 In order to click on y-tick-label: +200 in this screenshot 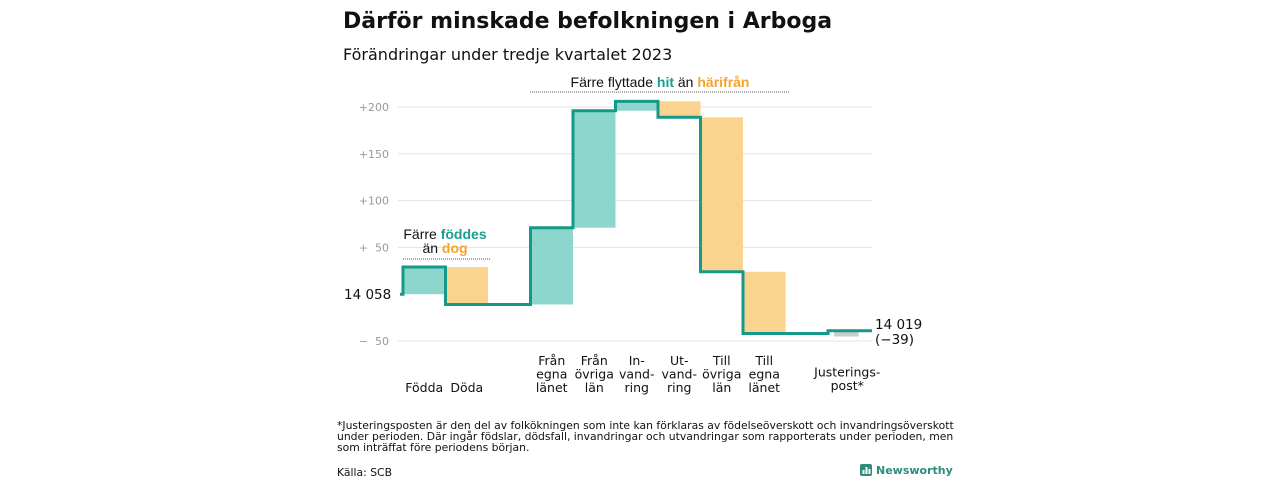, I will do `click(374, 107)`.